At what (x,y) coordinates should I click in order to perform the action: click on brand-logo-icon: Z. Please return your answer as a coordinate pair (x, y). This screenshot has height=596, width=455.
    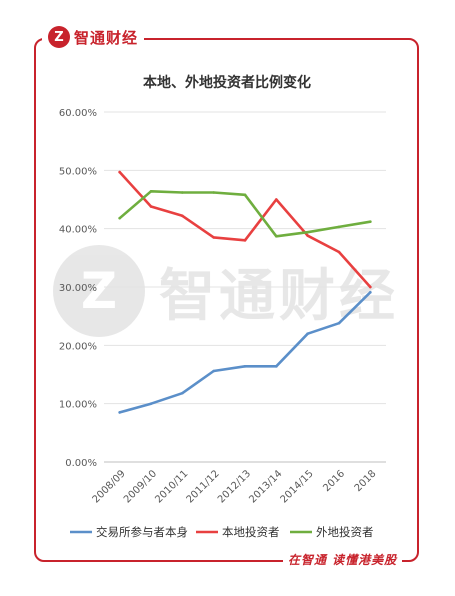
    Looking at the image, I should click on (59, 37).